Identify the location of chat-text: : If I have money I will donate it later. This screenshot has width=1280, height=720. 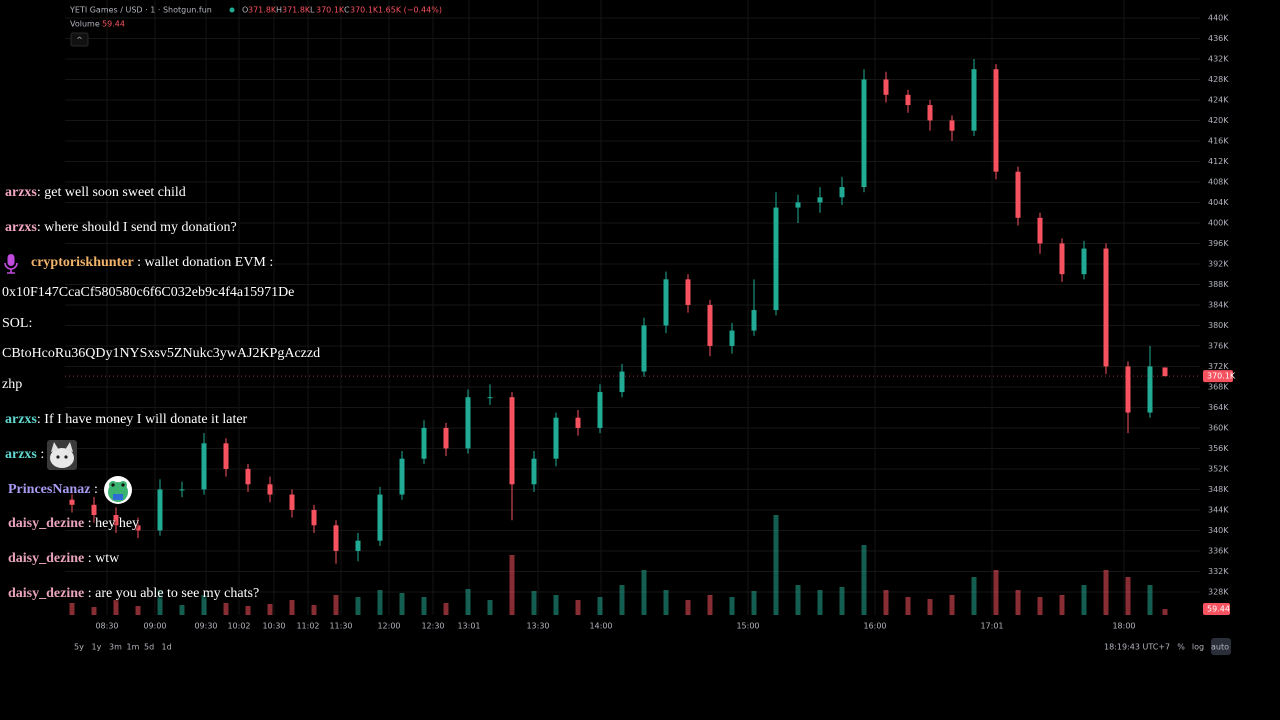
(142, 419).